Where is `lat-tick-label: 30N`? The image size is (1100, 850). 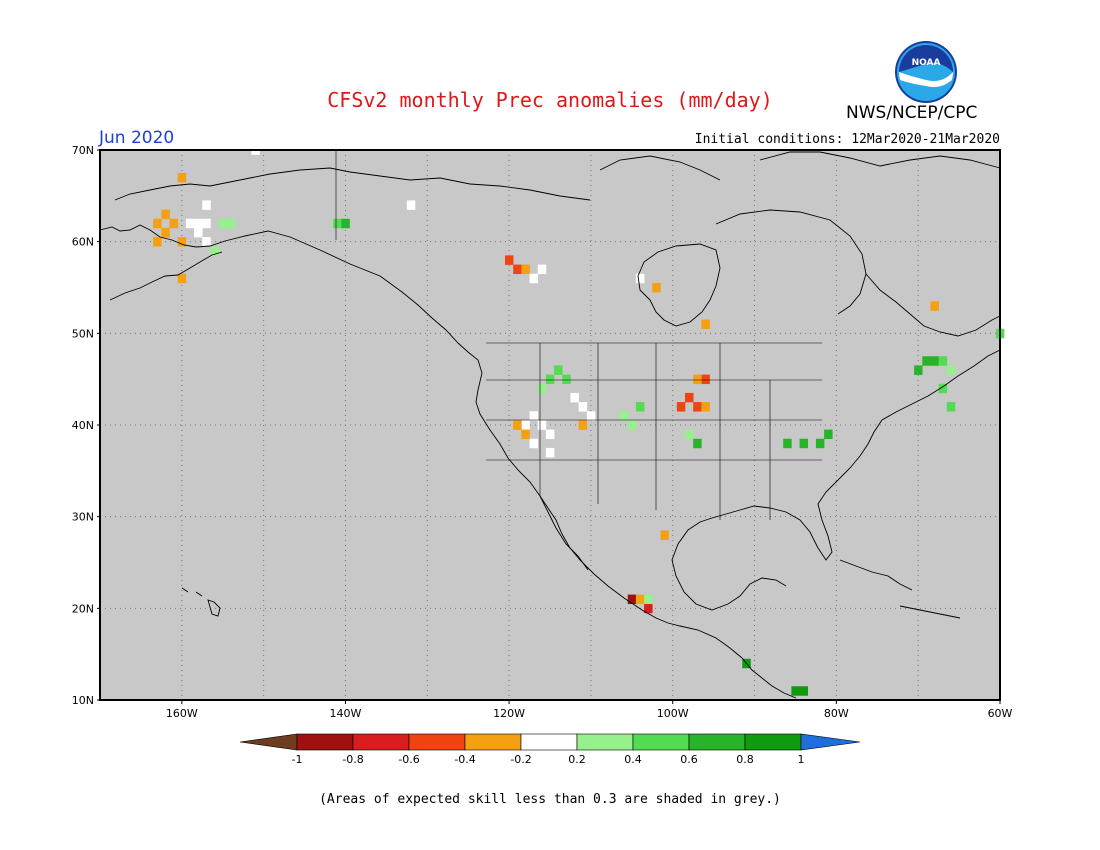
lat-tick-label: 30N is located at coordinates (83, 517).